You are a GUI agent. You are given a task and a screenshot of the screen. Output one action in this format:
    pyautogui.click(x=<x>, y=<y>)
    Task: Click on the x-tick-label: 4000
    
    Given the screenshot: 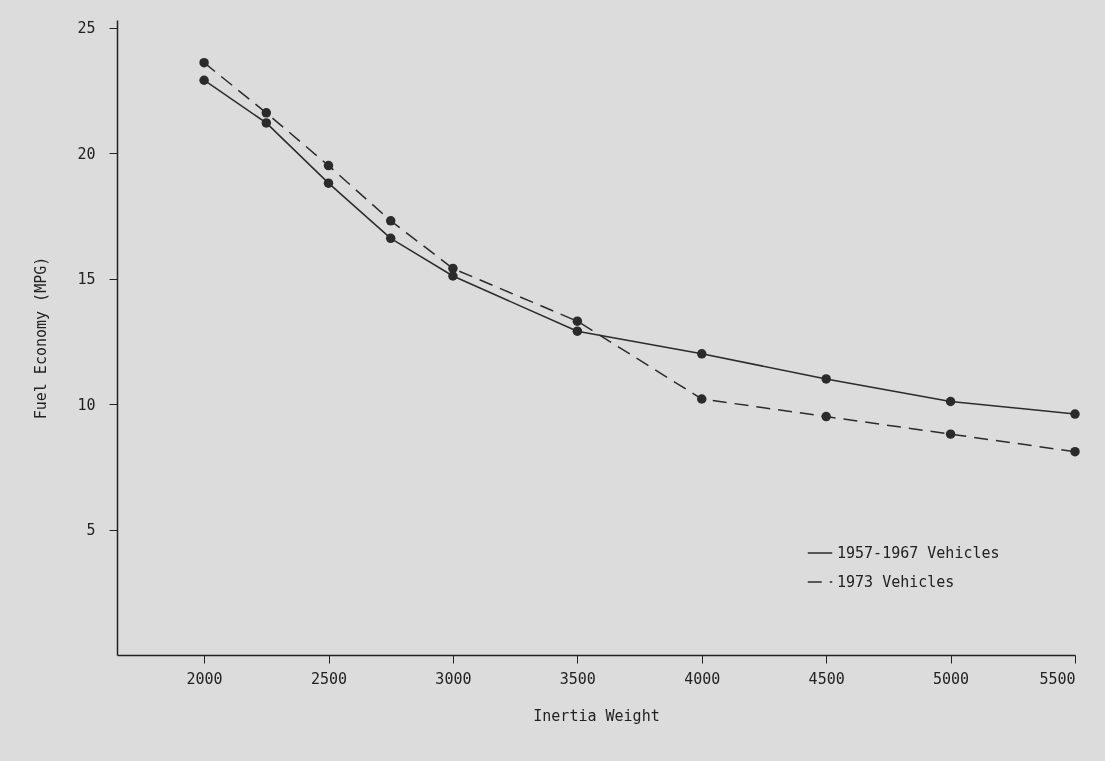 What is the action you would take?
    pyautogui.click(x=702, y=678)
    